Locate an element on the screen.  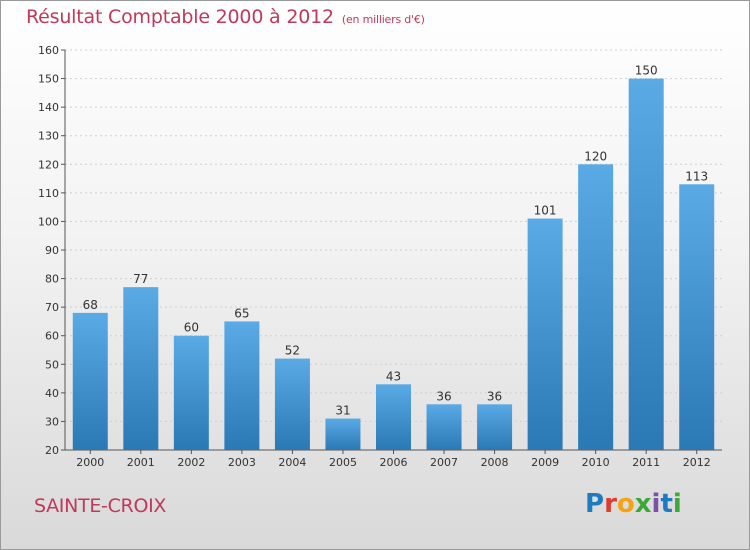
proxiti-logo: Proxiti is located at coordinates (633, 504).